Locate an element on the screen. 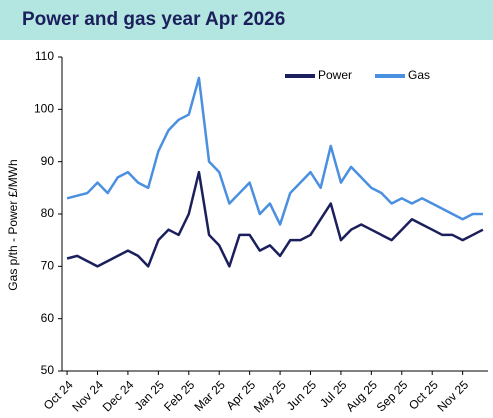 This screenshot has height=418, width=493. y-tick-label: 50 is located at coordinates (48, 370).